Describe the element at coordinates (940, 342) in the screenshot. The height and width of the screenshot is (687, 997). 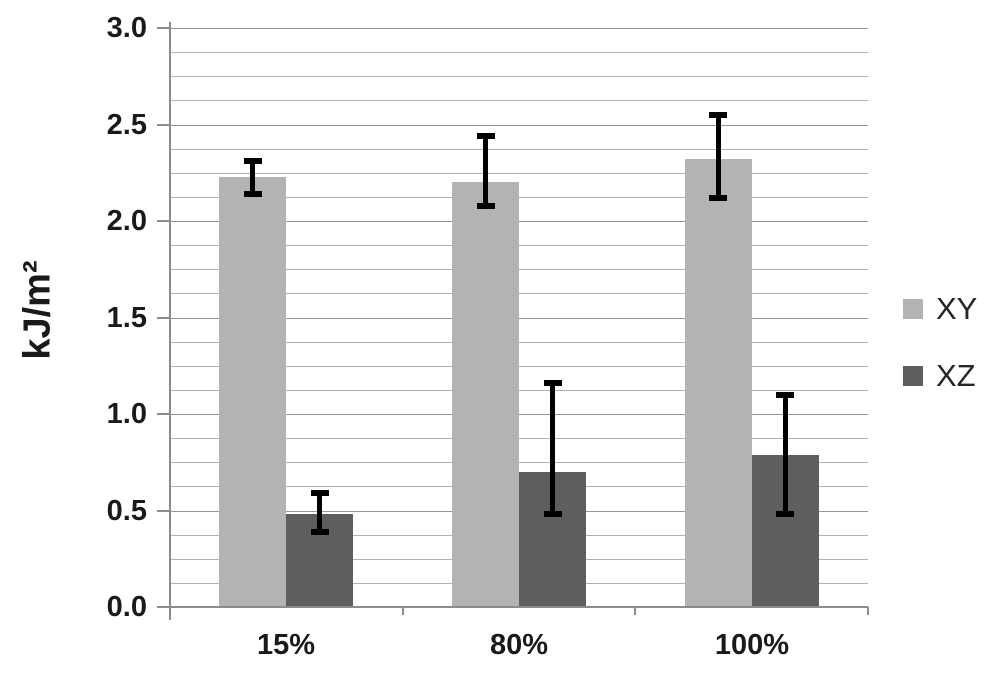
I see `legend: XY XZ` at that location.